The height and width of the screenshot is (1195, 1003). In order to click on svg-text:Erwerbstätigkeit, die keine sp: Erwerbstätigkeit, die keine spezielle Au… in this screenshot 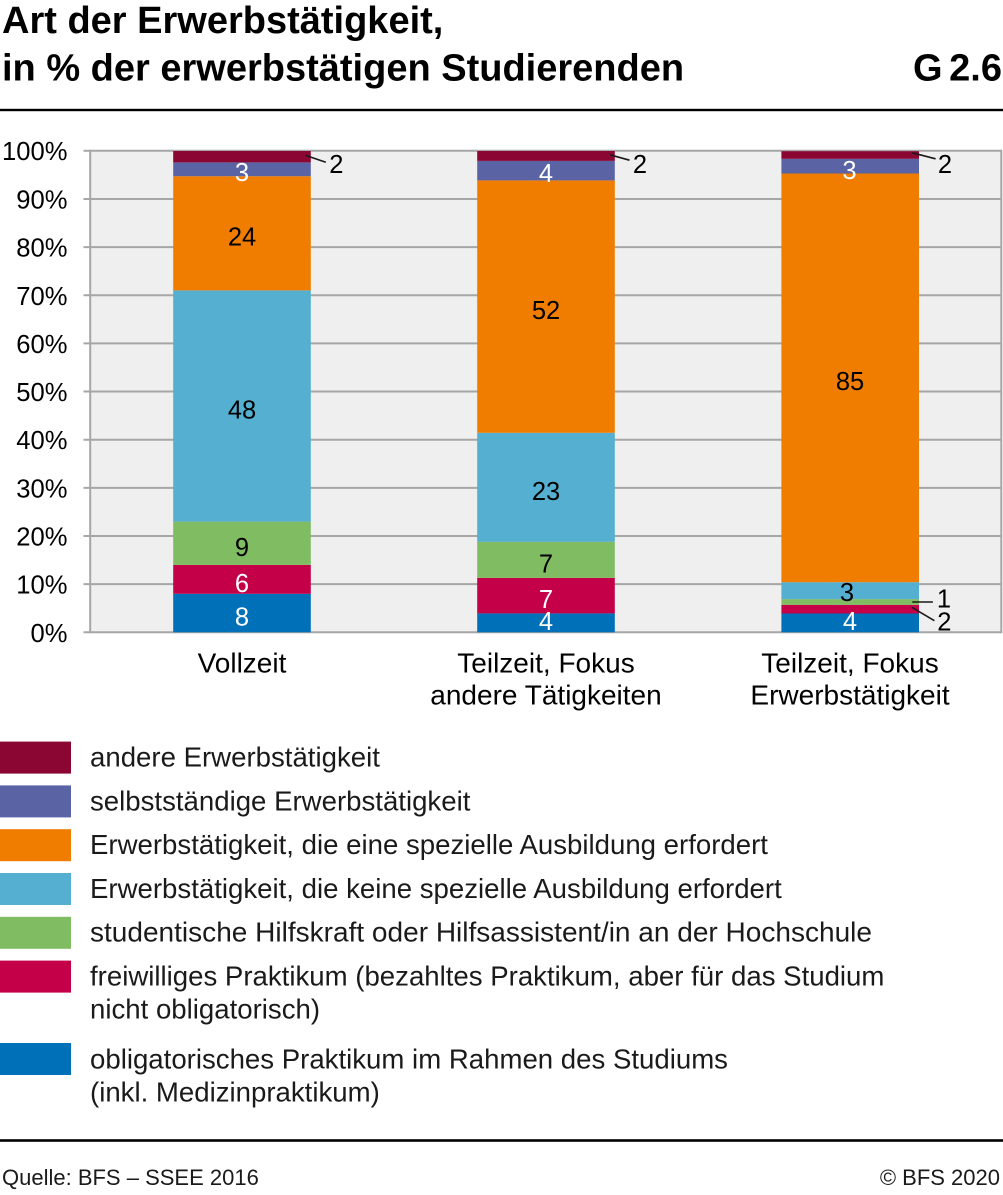, I will do `click(436, 888)`.